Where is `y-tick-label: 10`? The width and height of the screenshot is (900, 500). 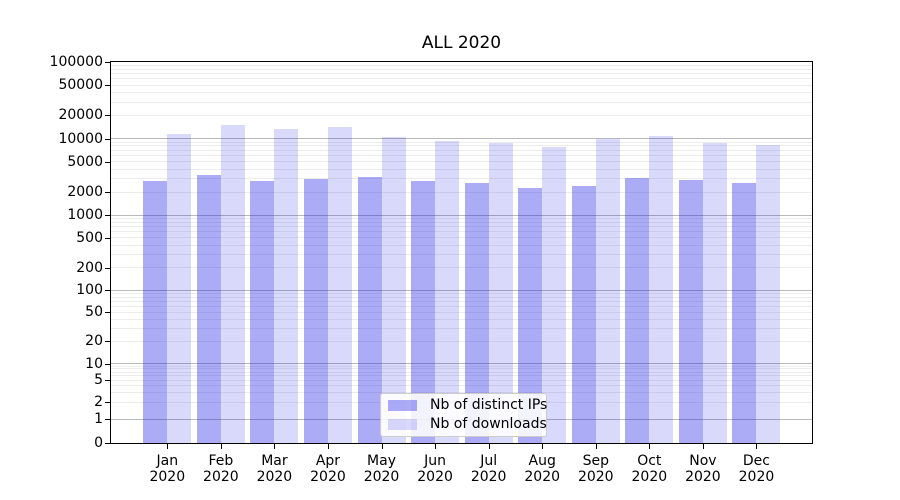 y-tick-label: 10 is located at coordinates (94, 363).